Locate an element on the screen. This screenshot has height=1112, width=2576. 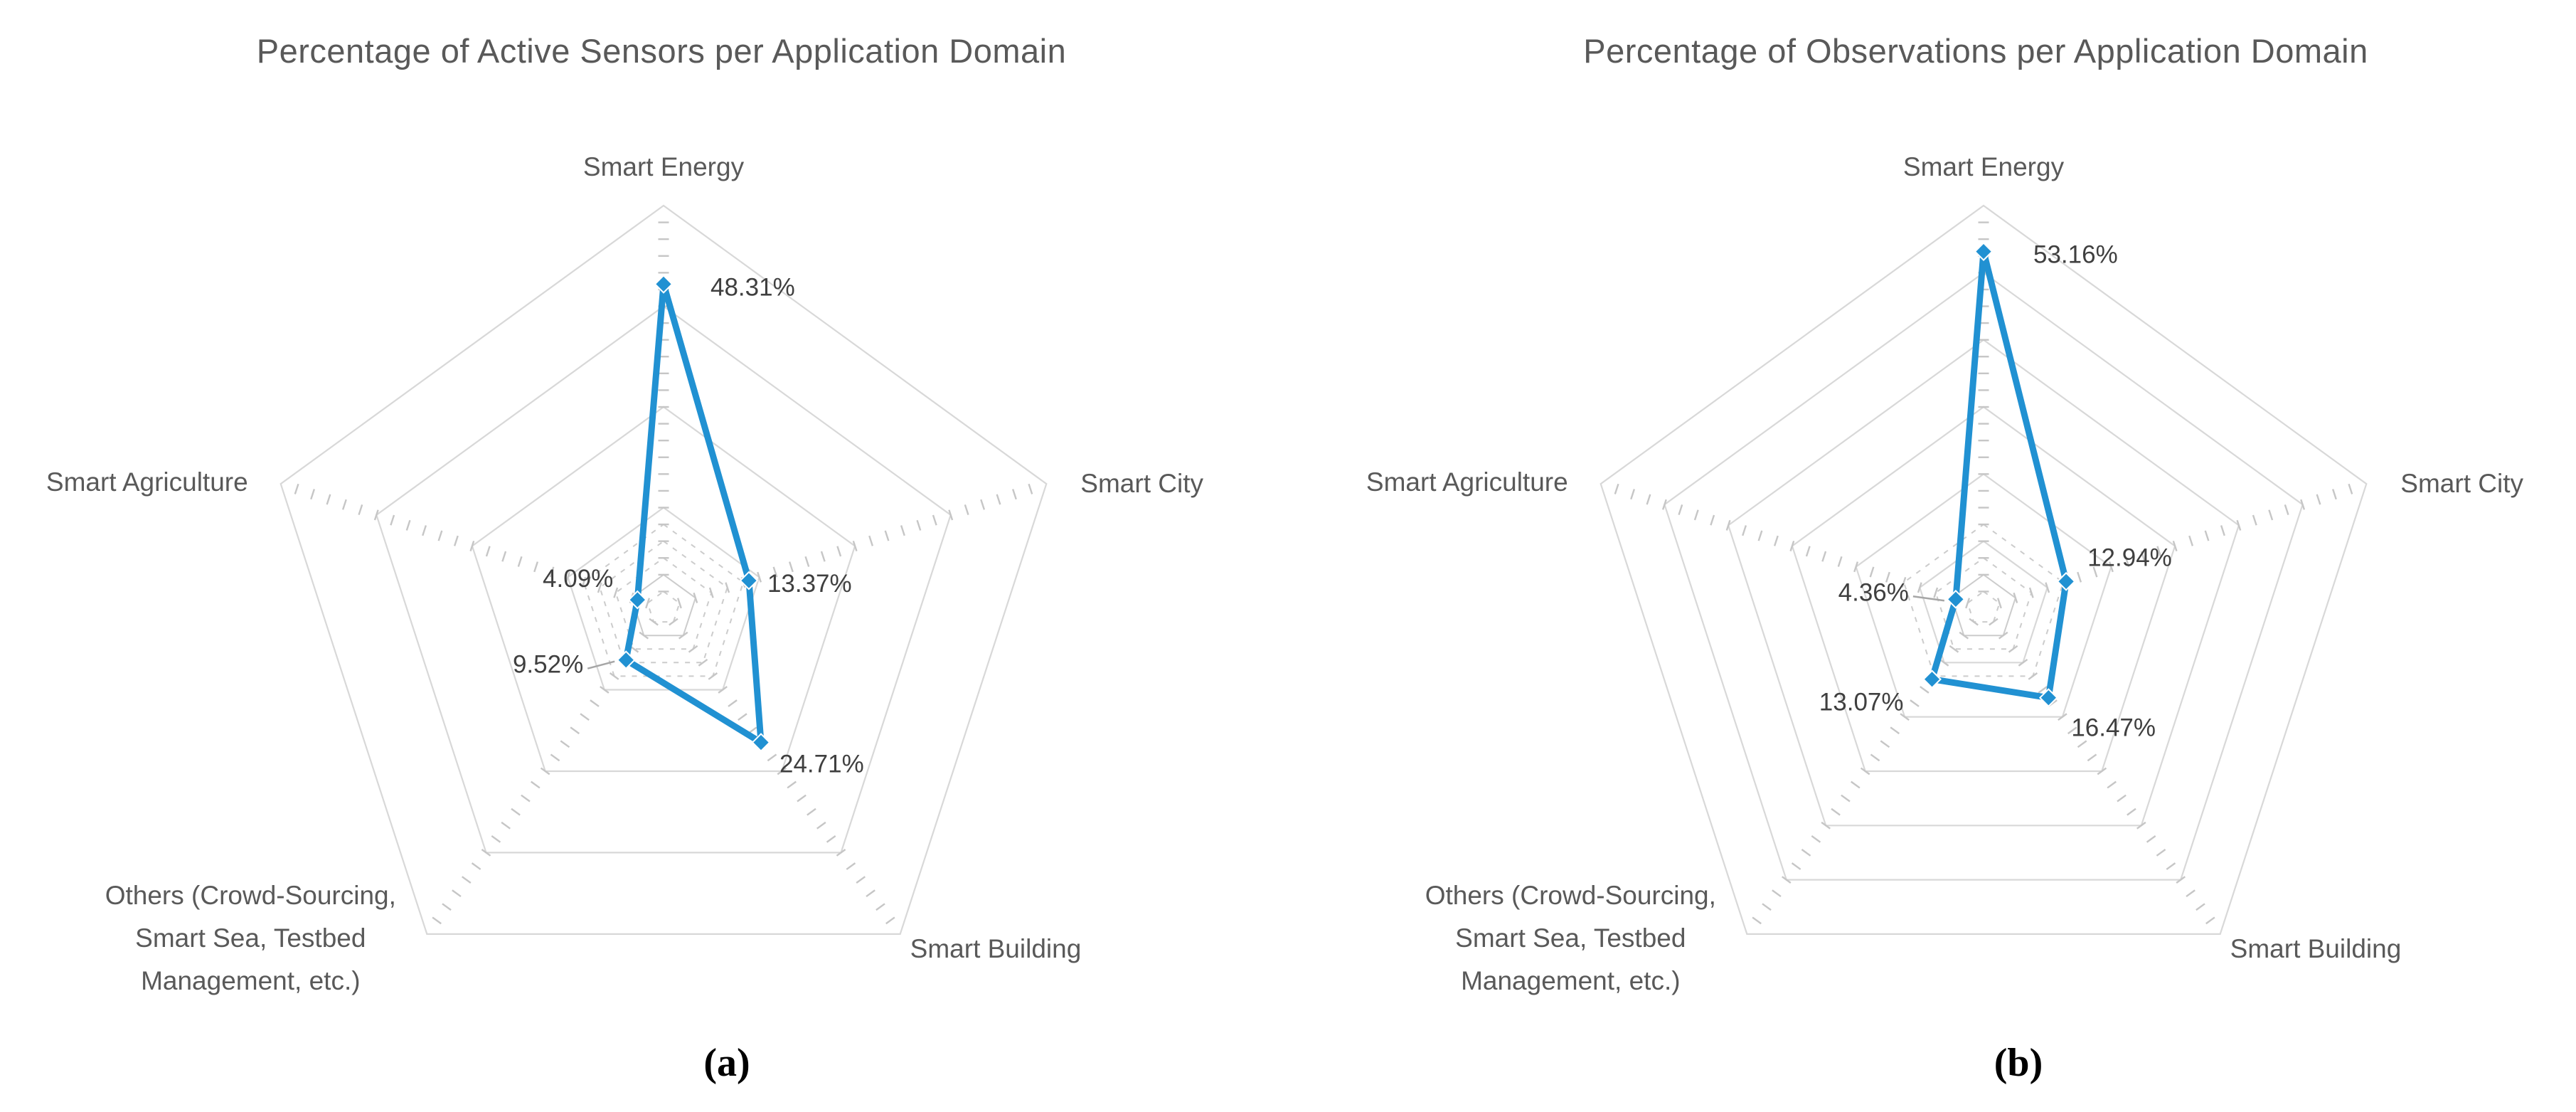
axis-label-others: Smart Sea, Testbed is located at coordinates (1570, 938).